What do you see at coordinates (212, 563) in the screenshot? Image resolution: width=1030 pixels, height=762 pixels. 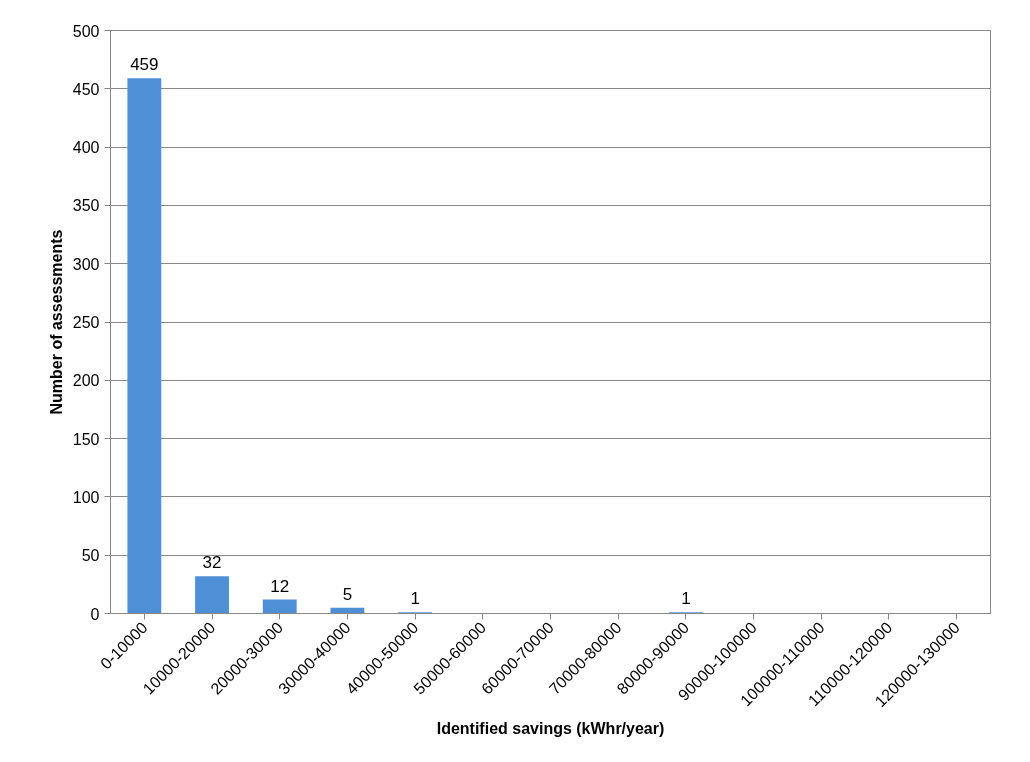 I see `data-label: 32` at bounding box center [212, 563].